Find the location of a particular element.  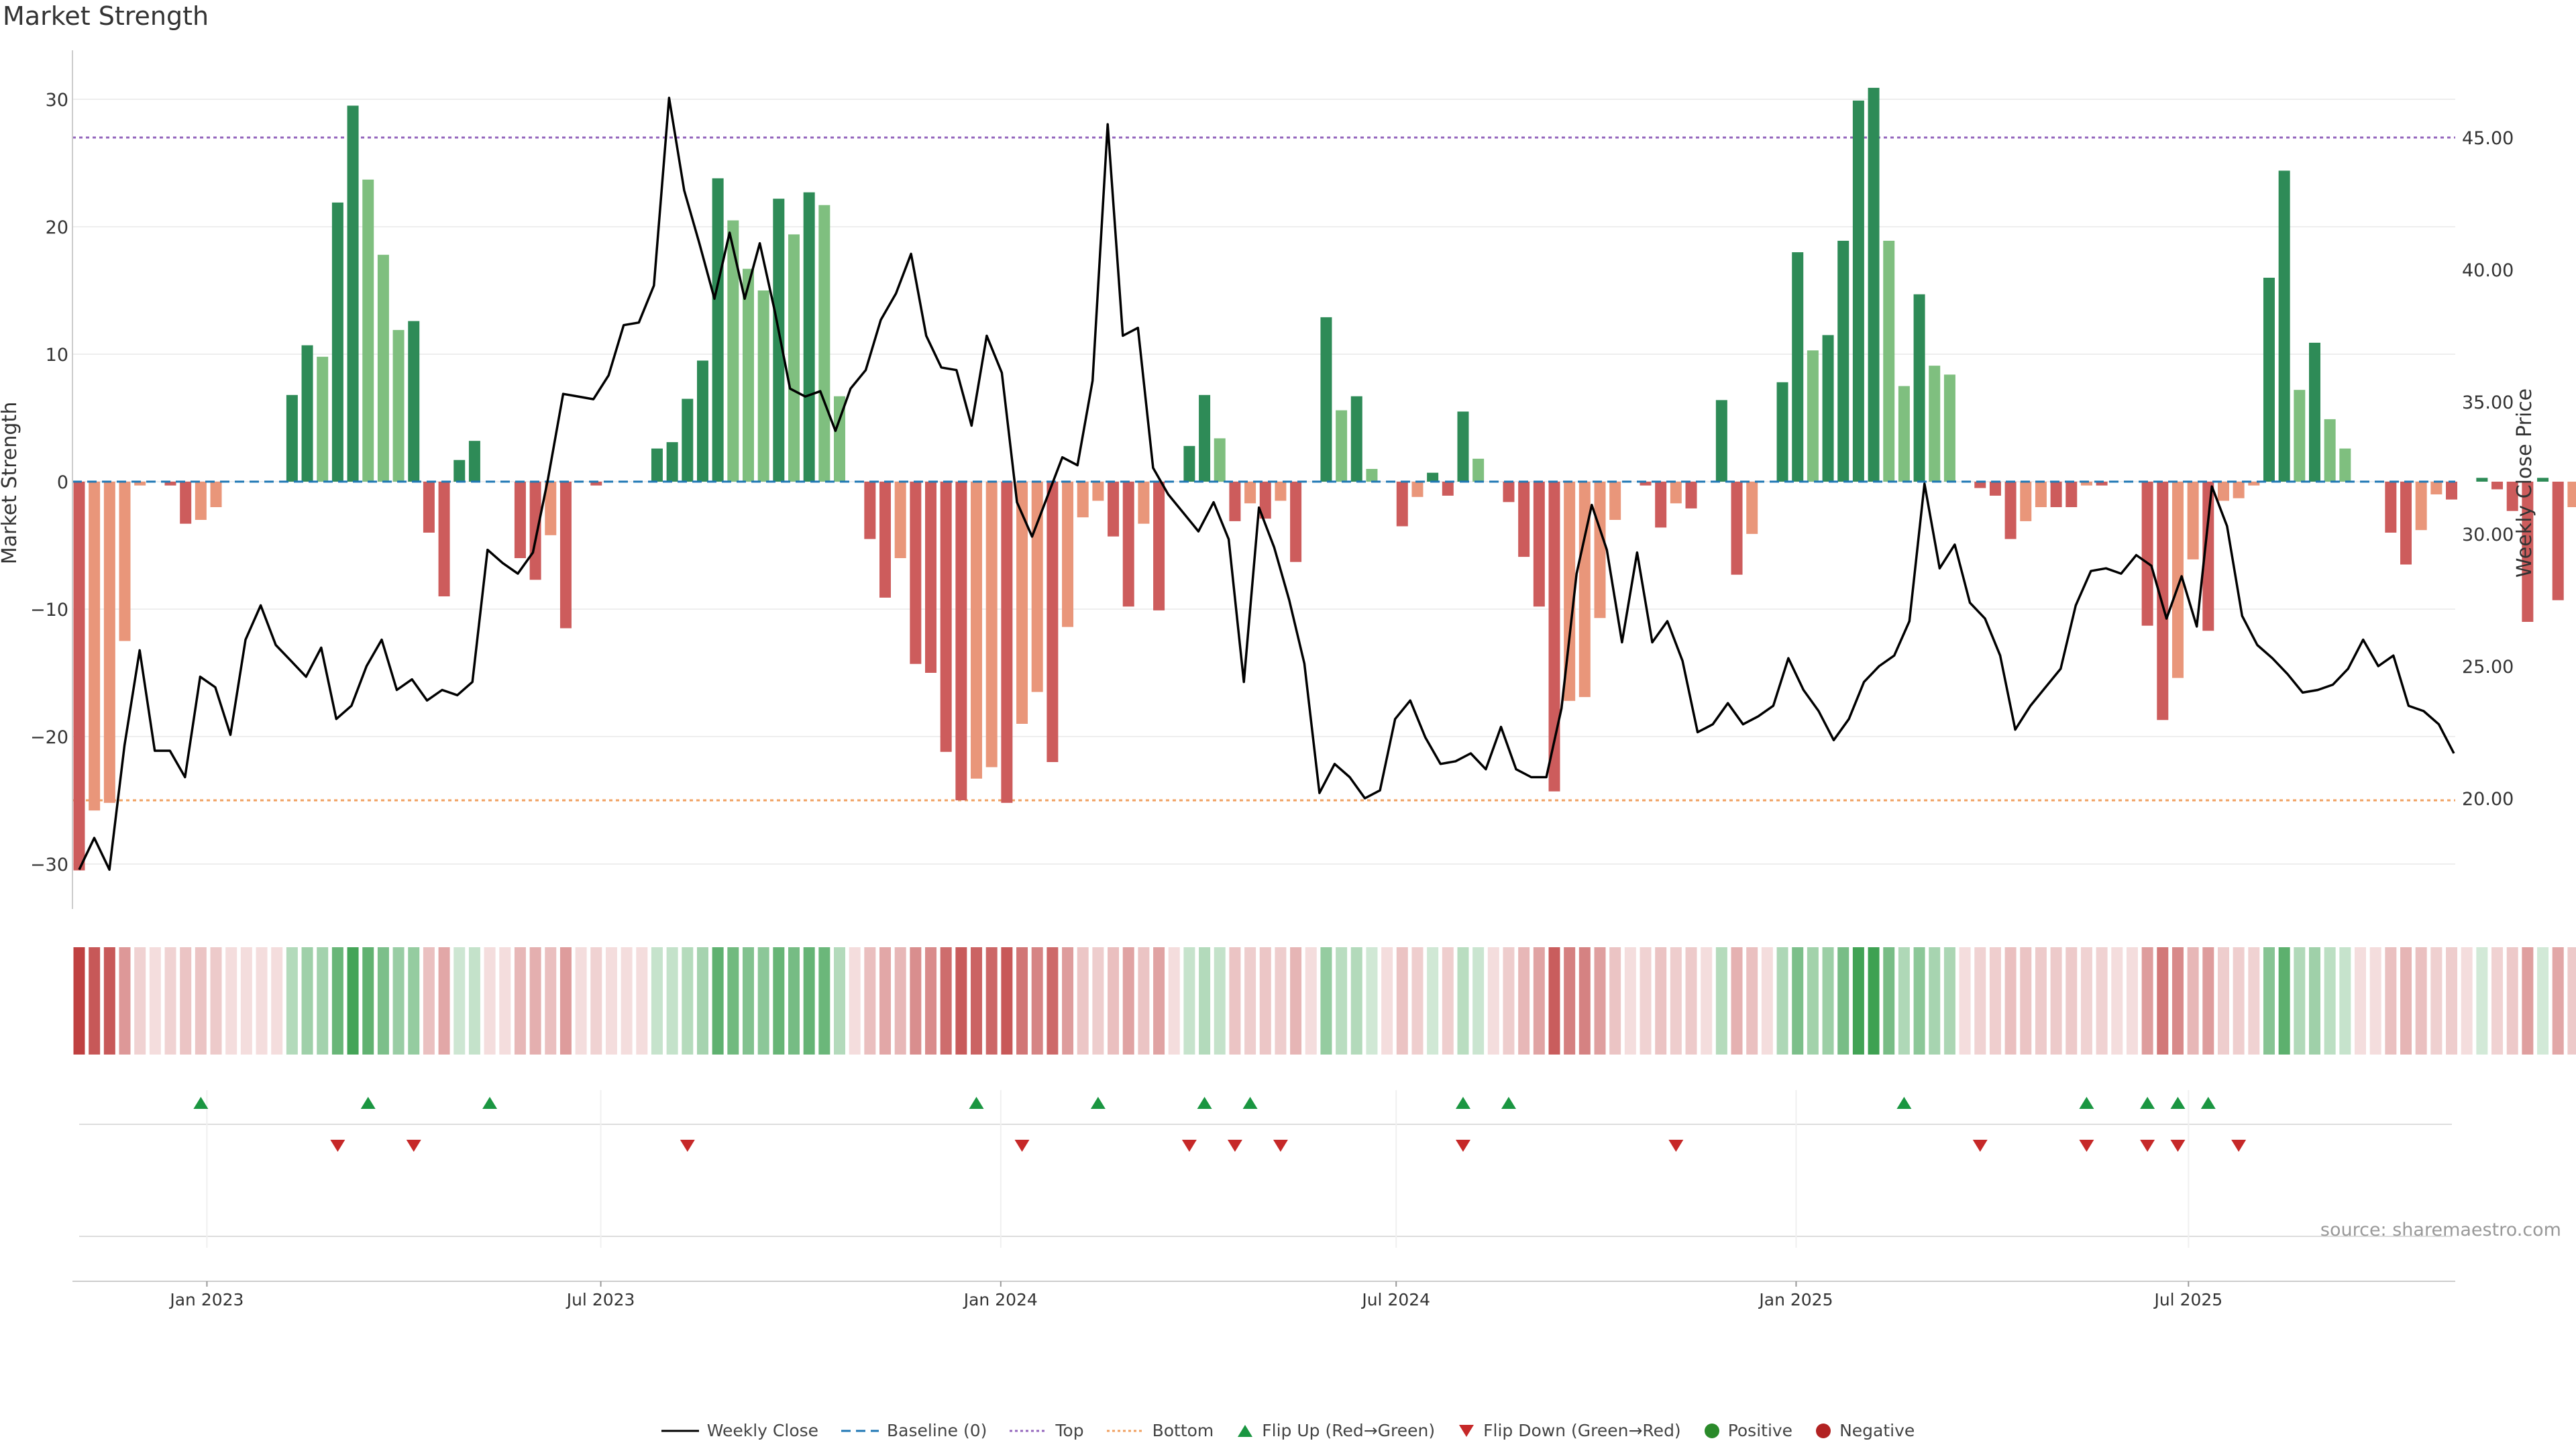

legend-label: Weekly Close is located at coordinates (762, 1430).